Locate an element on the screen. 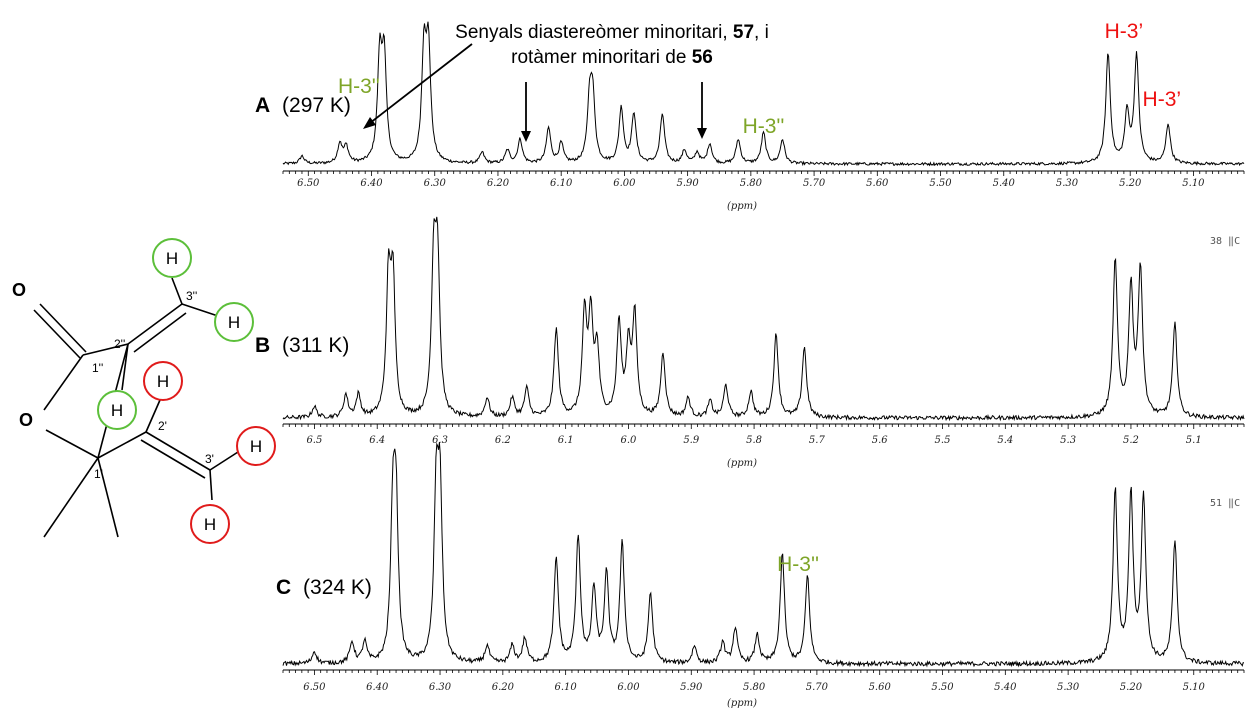  annotation-line-1: Senyals diastereòmer minoritari, 57, i is located at coordinates (612, 32).